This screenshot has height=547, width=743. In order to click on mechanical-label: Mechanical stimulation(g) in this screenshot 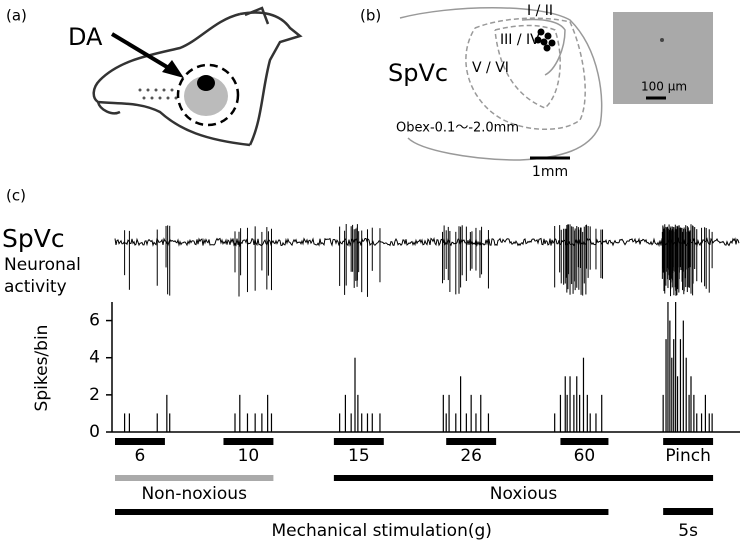, I will do `click(382, 531)`.